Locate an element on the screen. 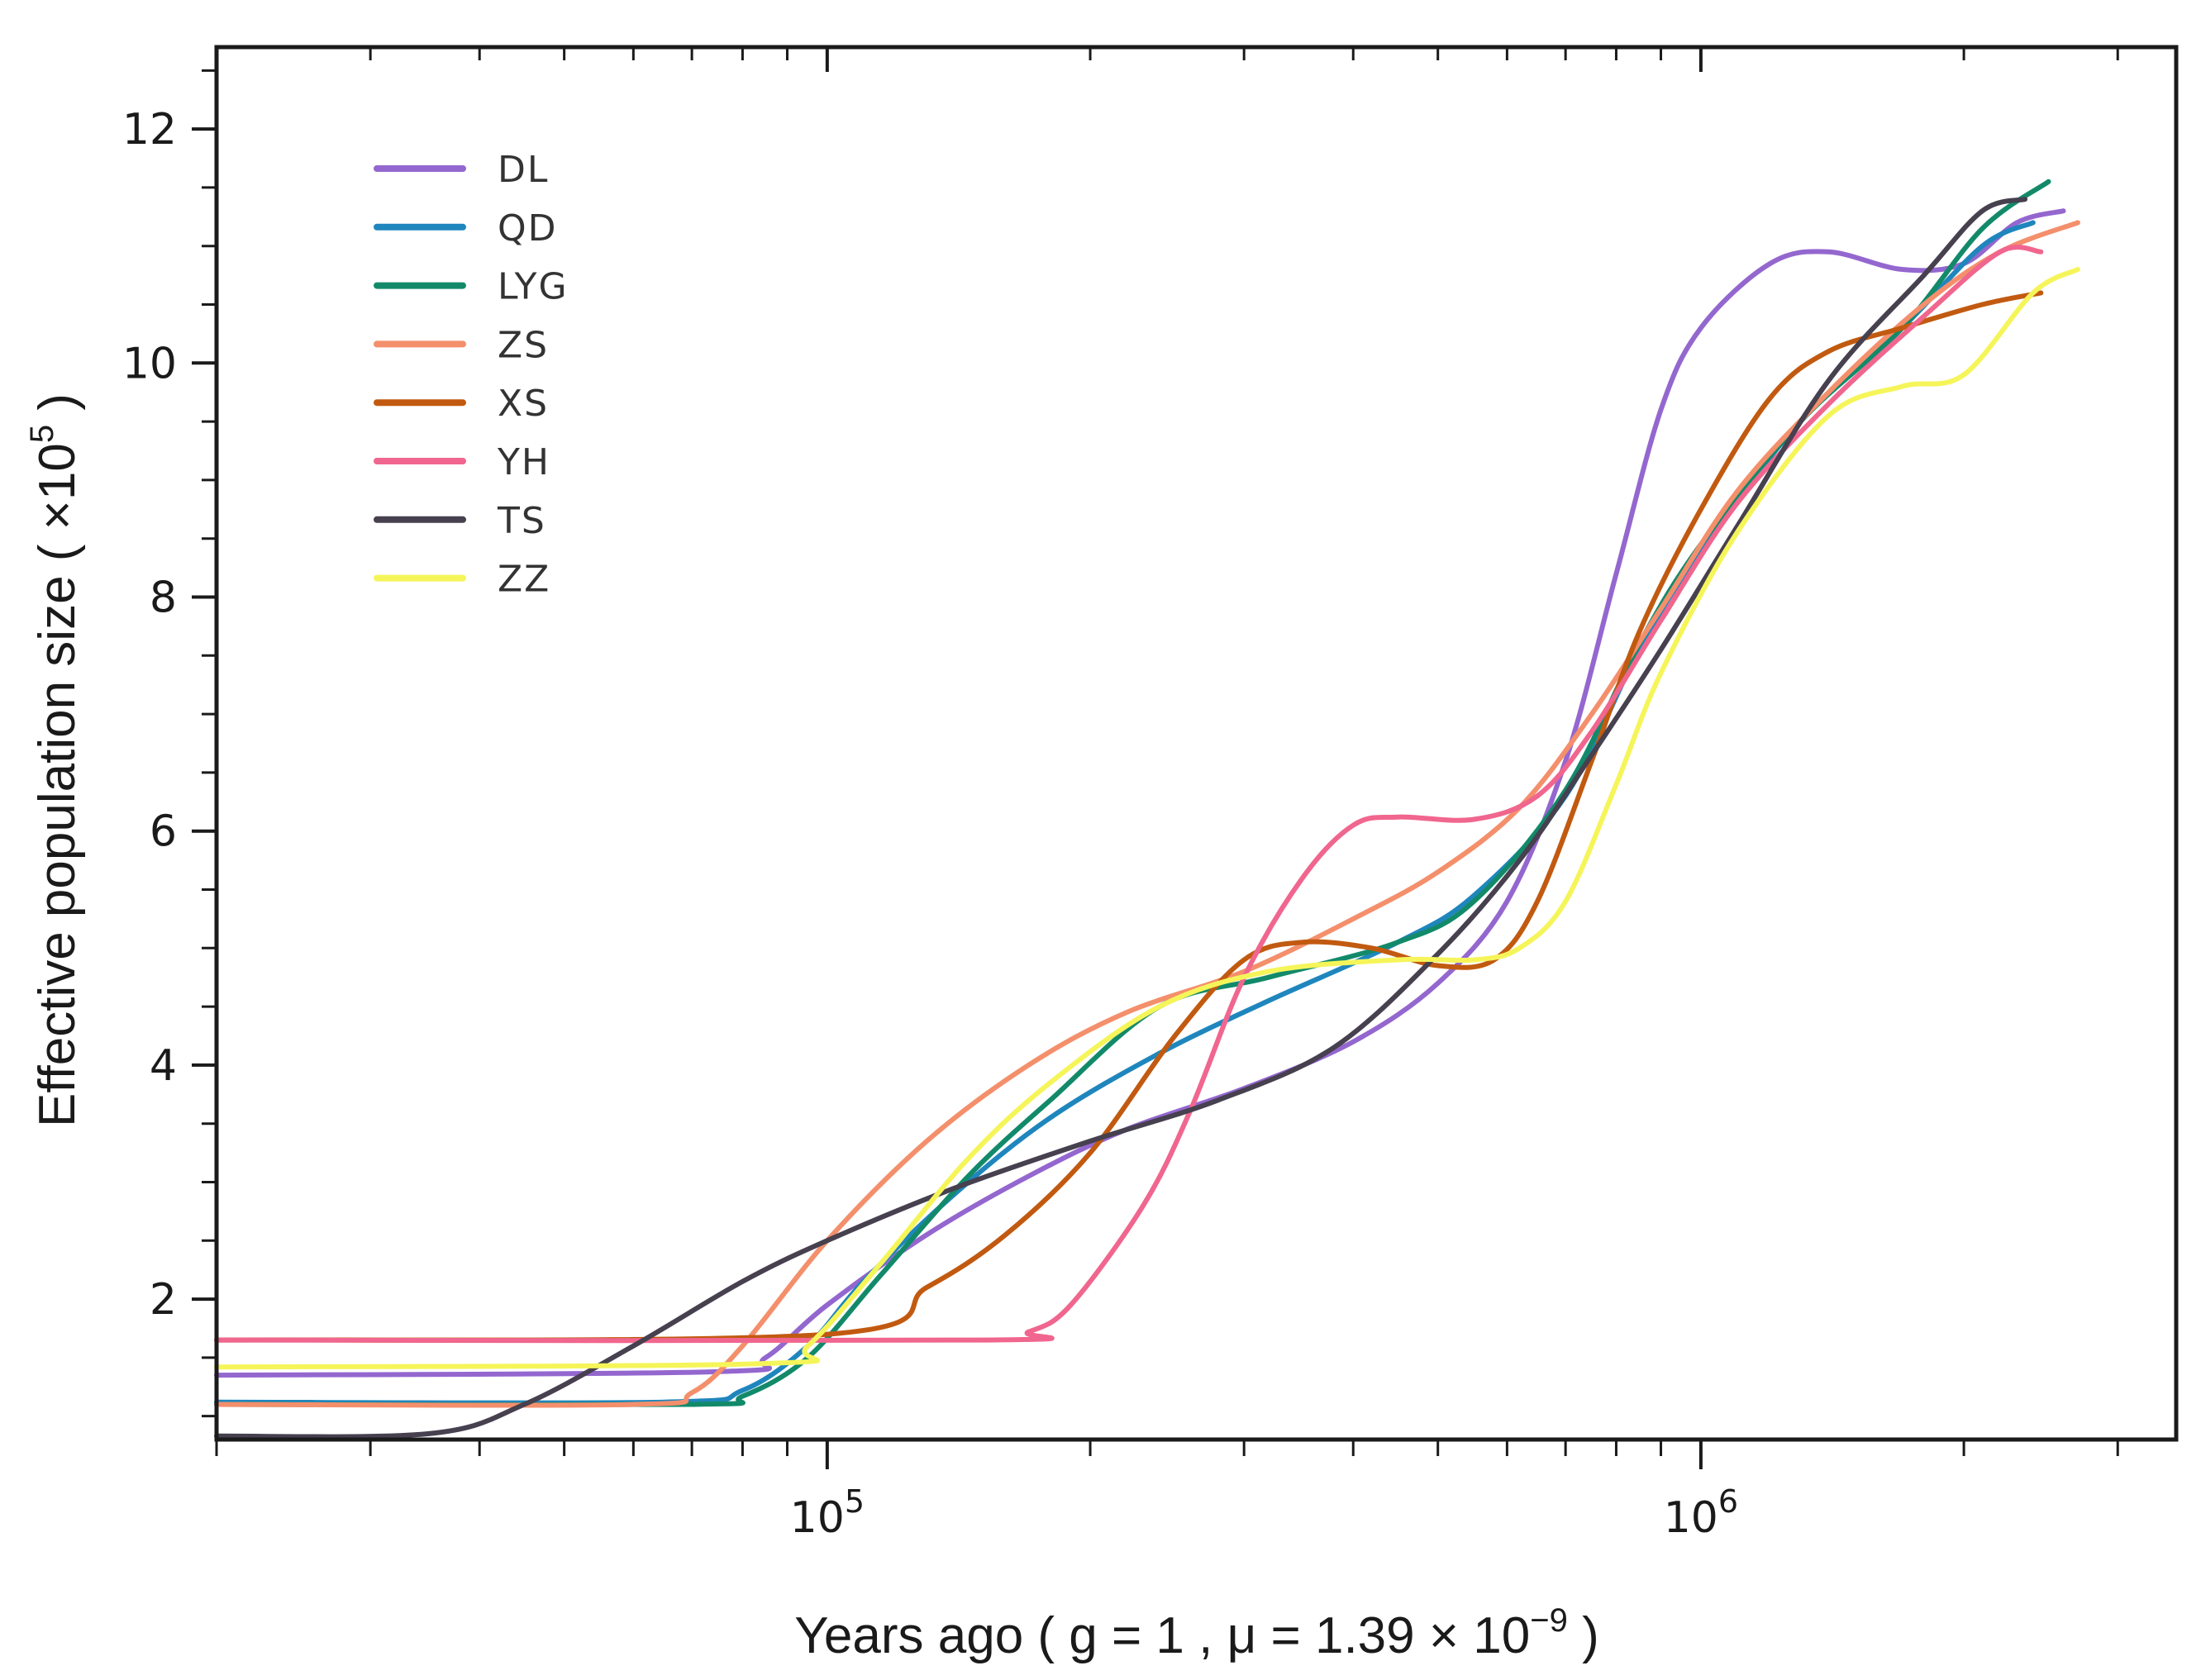 This screenshot has height=1680, width=2201. legend-label-xs: XS is located at coordinates (523, 404).